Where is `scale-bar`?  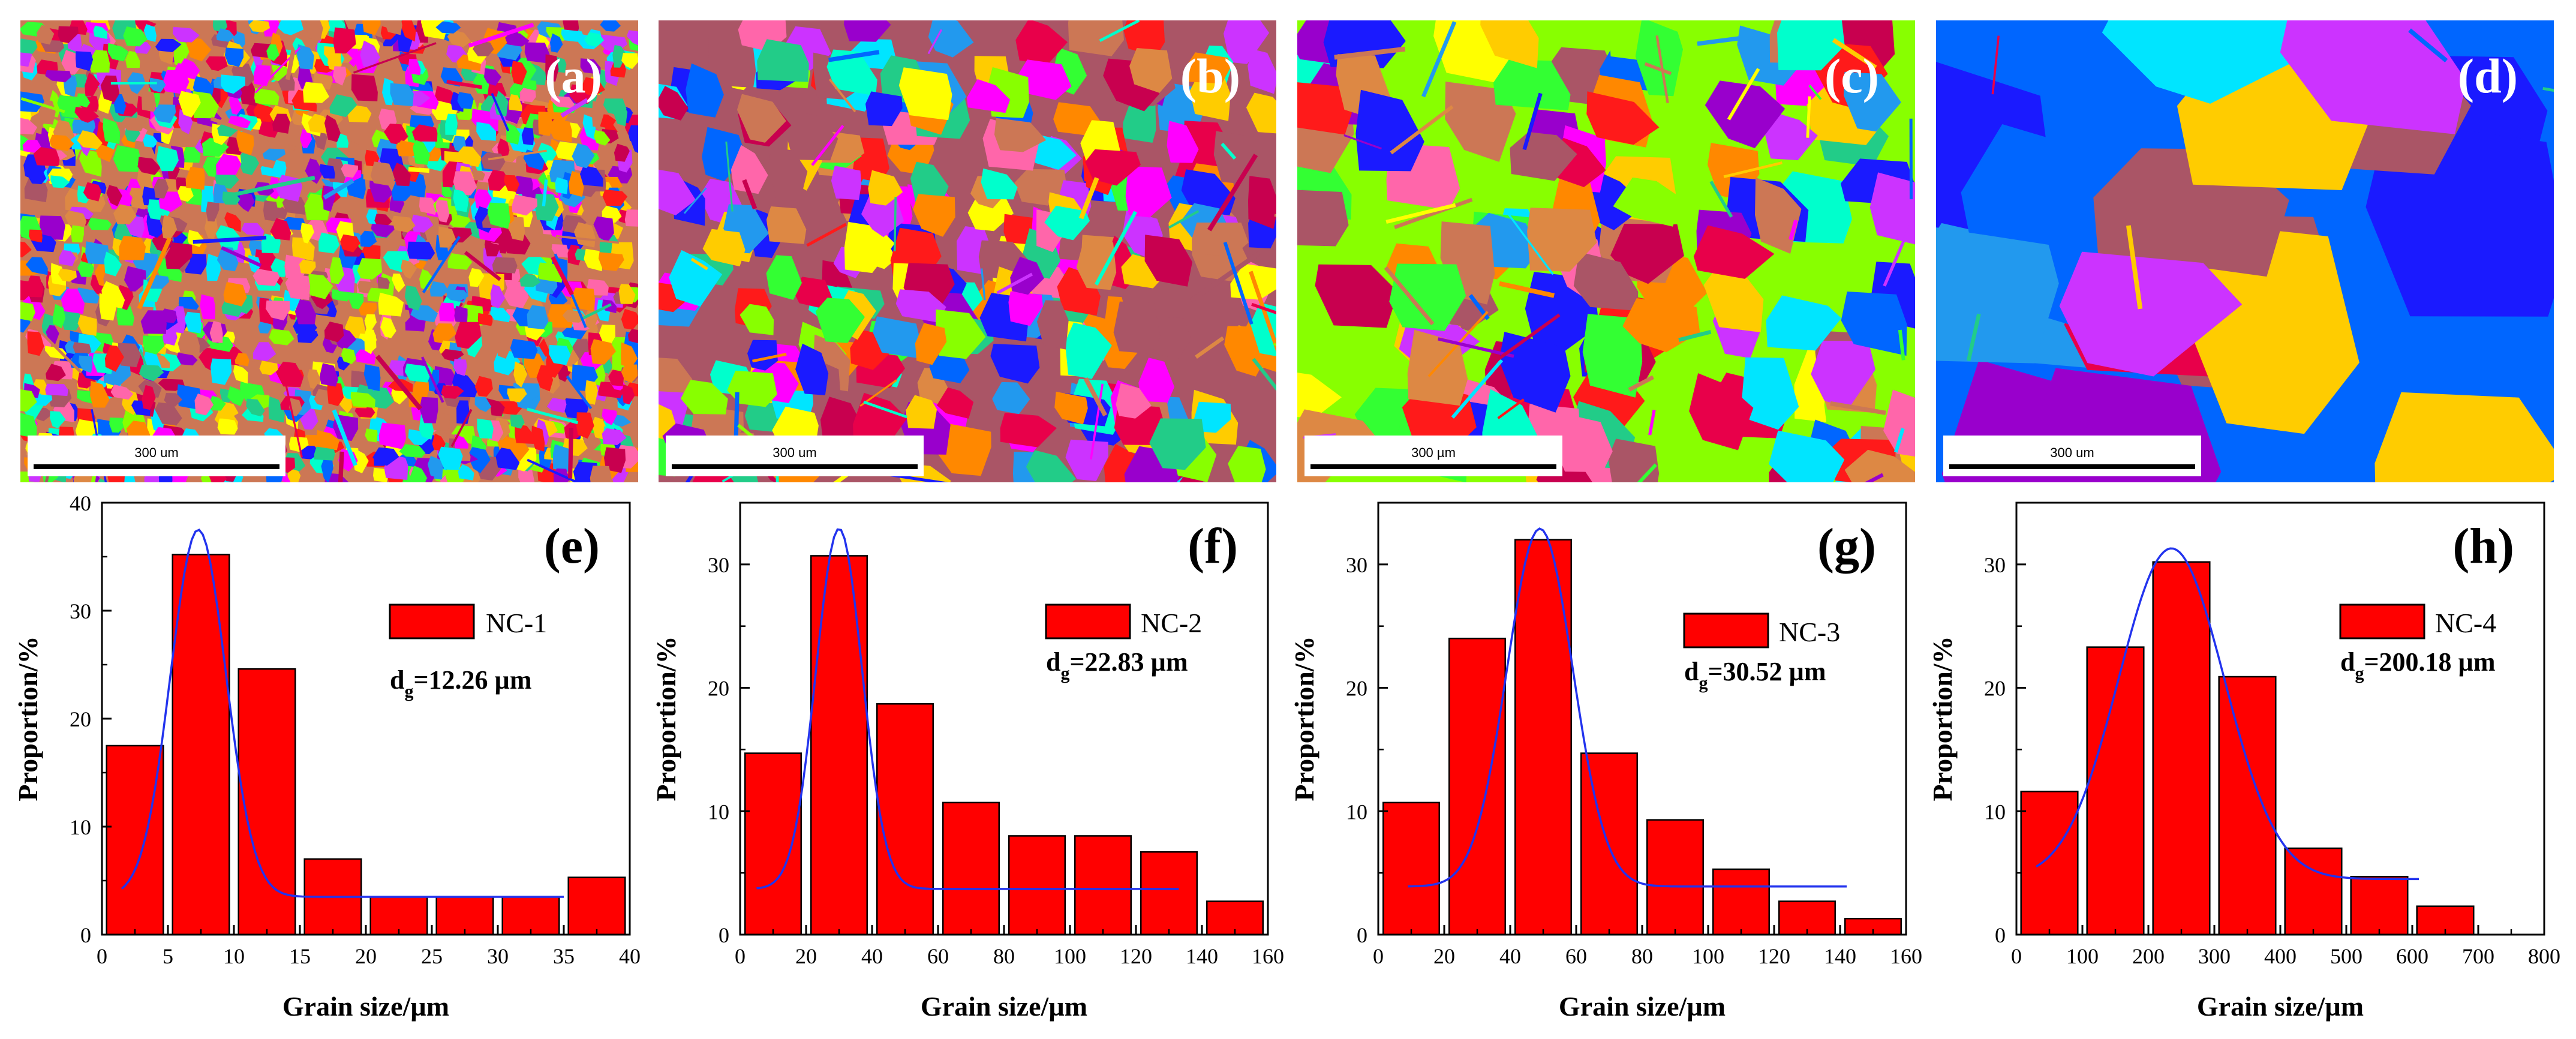
scale-bar is located at coordinates (1433, 467).